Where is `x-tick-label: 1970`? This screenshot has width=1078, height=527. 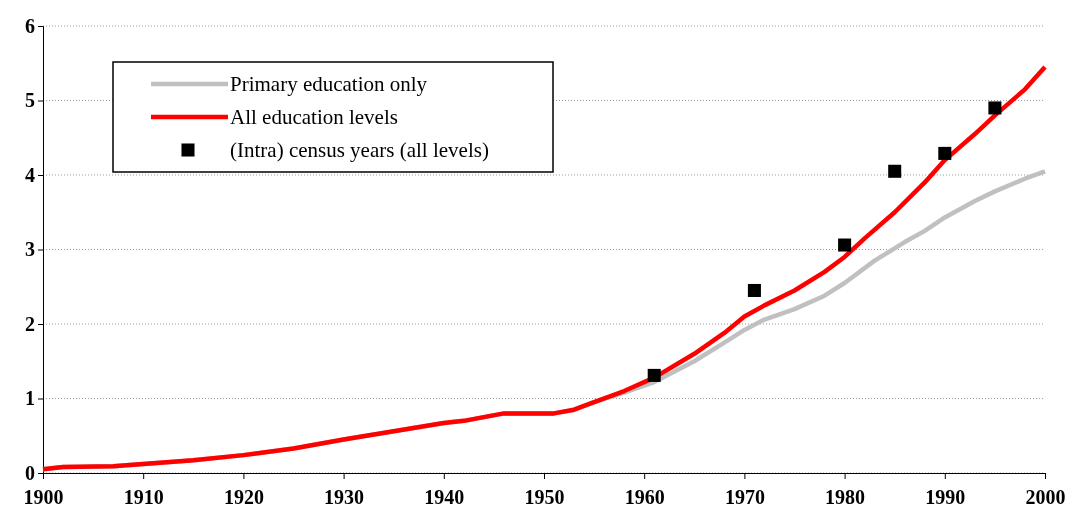 x-tick-label: 1970 is located at coordinates (744, 497).